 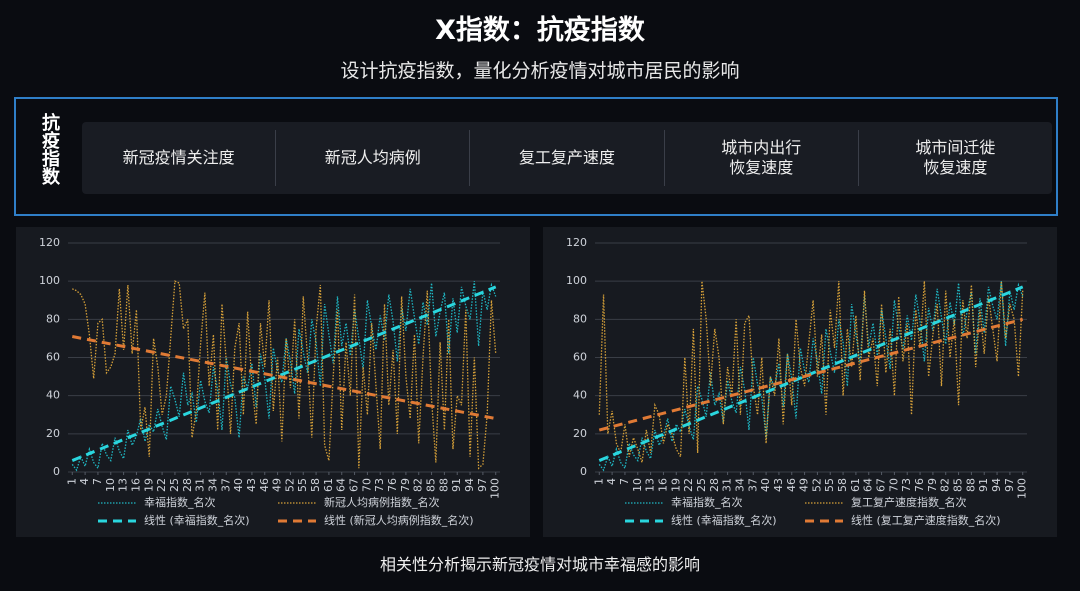 What do you see at coordinates (366, 485) in the screenshot?
I see `x-tick-label: 70` at bounding box center [366, 485].